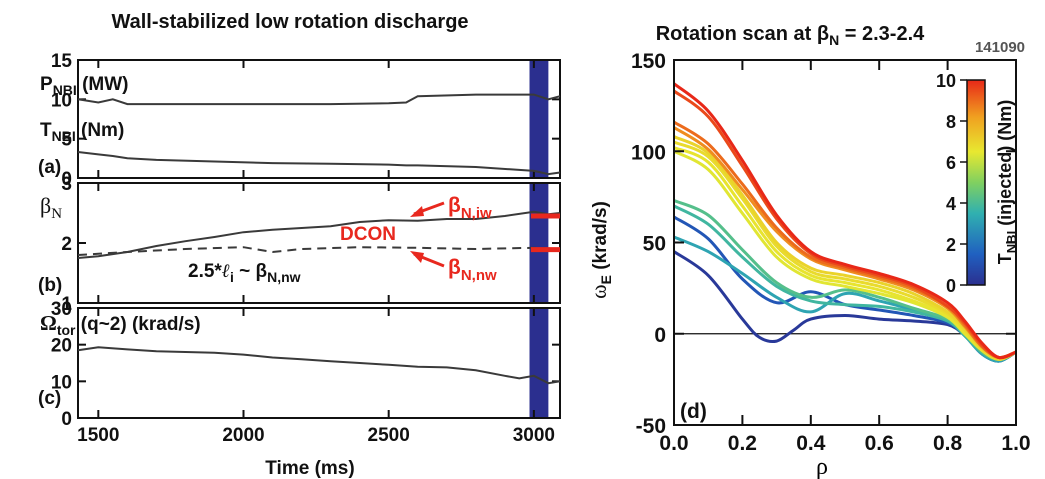  Describe the element at coordinates (51, 207) in the screenshot. I see `label-beta-n: βN` at that location.